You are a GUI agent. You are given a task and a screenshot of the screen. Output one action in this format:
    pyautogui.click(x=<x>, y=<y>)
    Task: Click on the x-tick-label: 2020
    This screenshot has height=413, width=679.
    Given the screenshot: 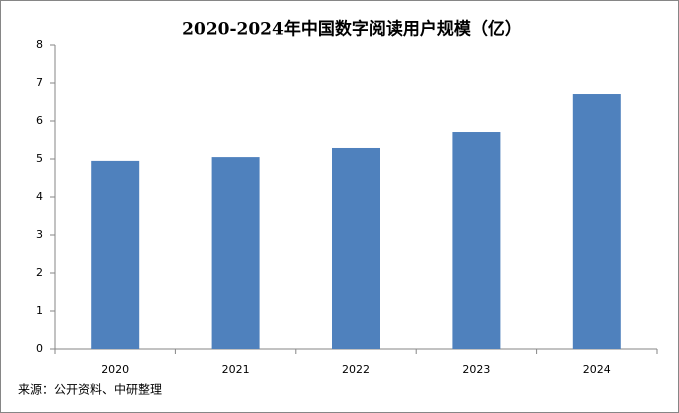 What is the action you would take?
    pyautogui.click(x=115, y=369)
    